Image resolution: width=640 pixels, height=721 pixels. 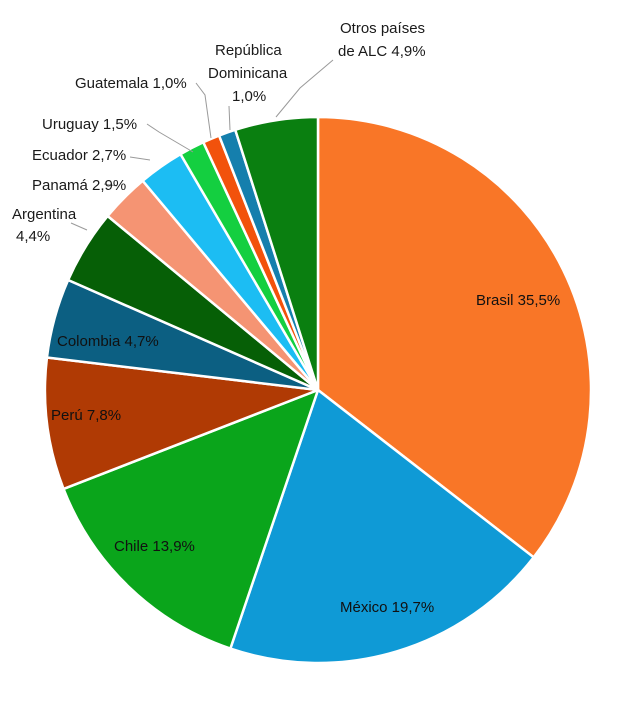 I want to click on slice-label-colombia: Colombia 4,7%, so click(x=108, y=341).